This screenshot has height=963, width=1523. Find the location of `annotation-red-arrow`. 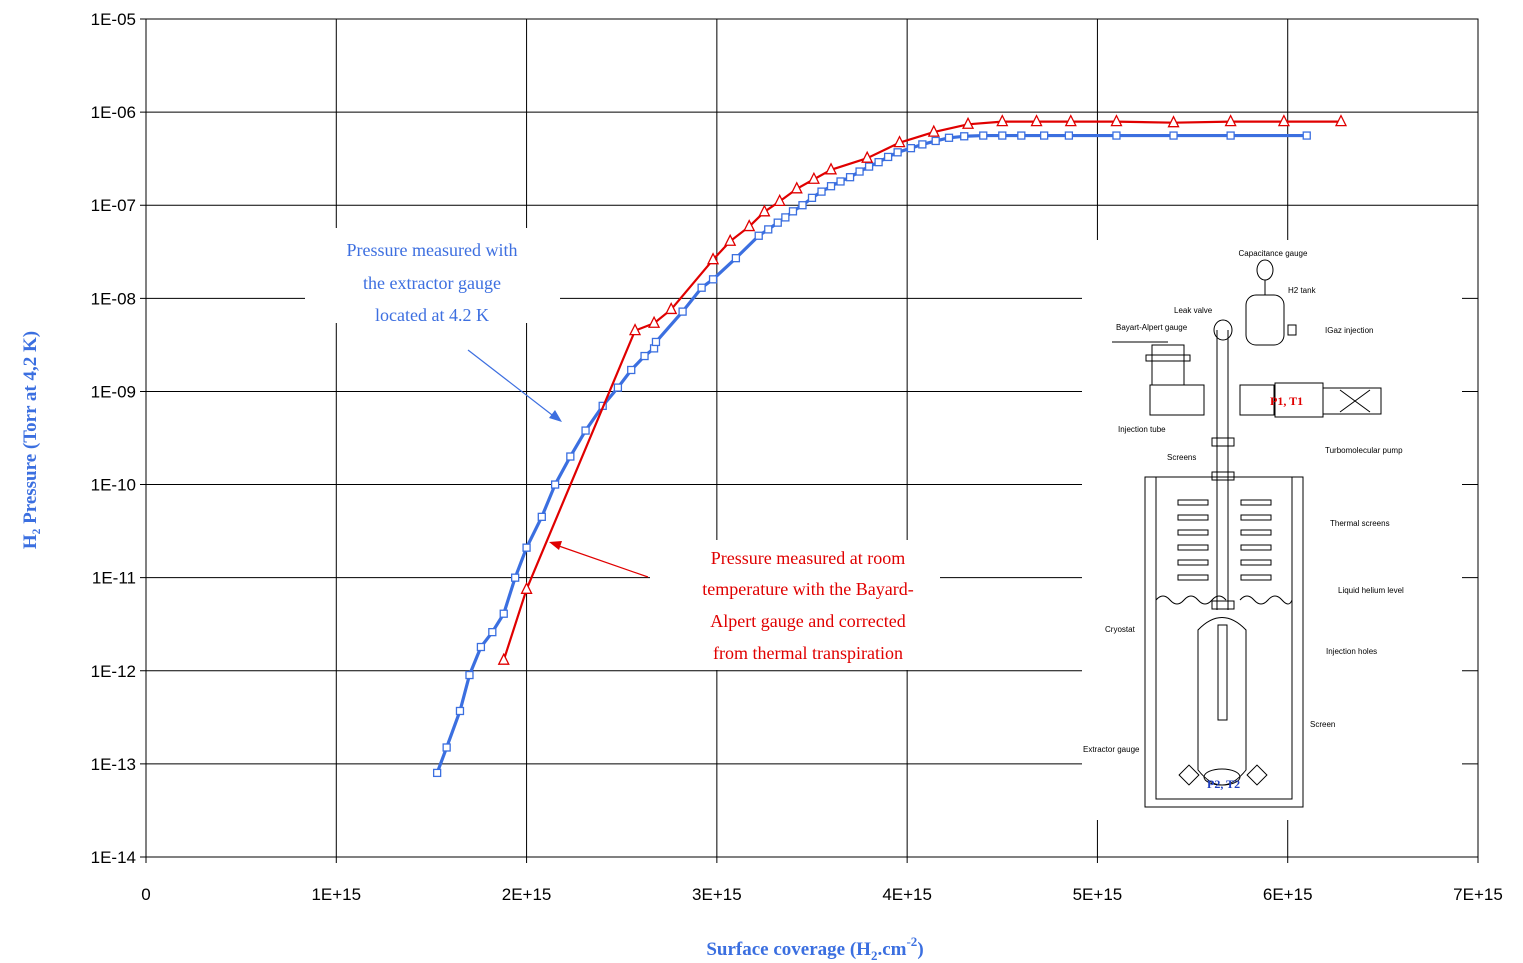

annotation-red-arrow is located at coordinates (602, 561).